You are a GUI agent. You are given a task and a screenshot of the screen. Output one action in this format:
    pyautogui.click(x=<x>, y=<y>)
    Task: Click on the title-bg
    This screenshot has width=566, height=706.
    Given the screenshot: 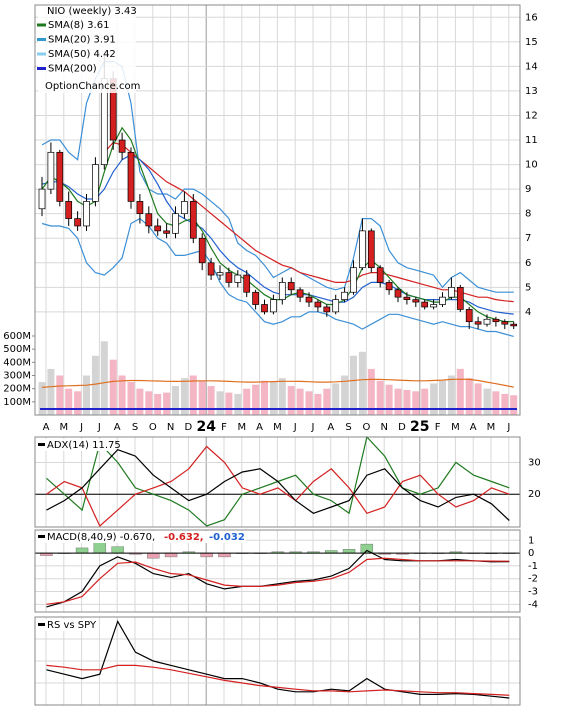 What is the action you would take?
    pyautogui.click(x=141, y=537)
    